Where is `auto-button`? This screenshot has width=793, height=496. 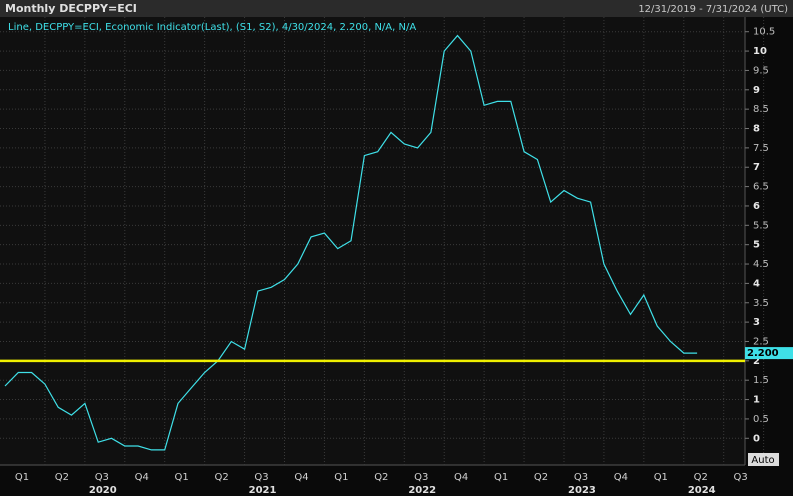
auto-button is located at coordinates (763, 459).